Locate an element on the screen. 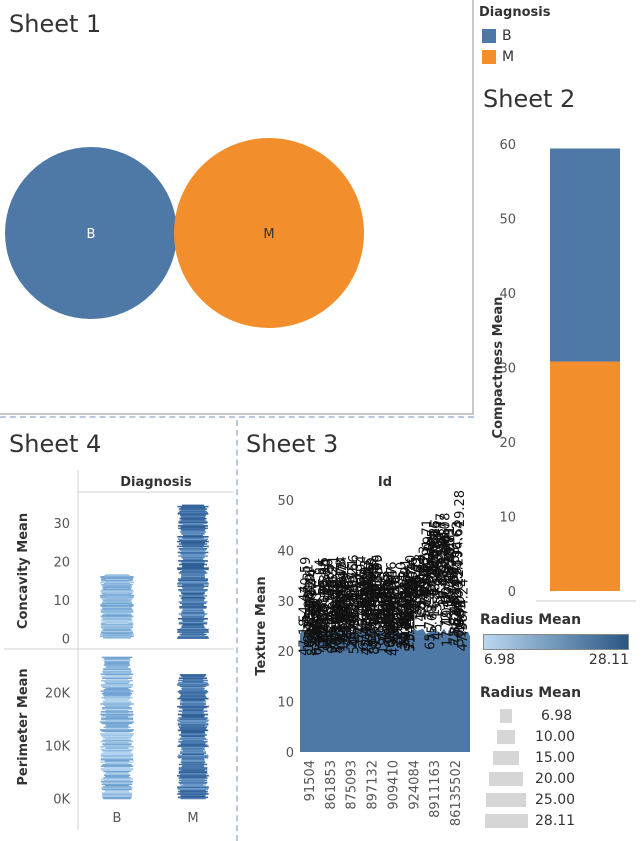 Image resolution: width=642 pixels, height=841 pixels. sheet3-data-label: 60.53 is located at coordinates (348, 595).